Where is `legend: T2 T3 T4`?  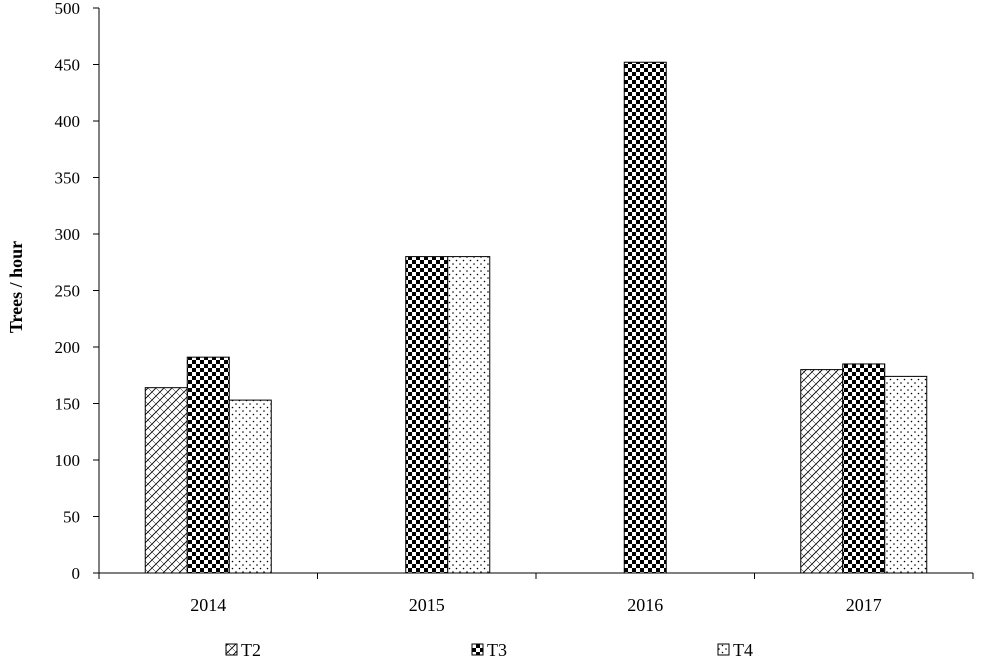
legend: T2 T3 T4 is located at coordinates (489, 650).